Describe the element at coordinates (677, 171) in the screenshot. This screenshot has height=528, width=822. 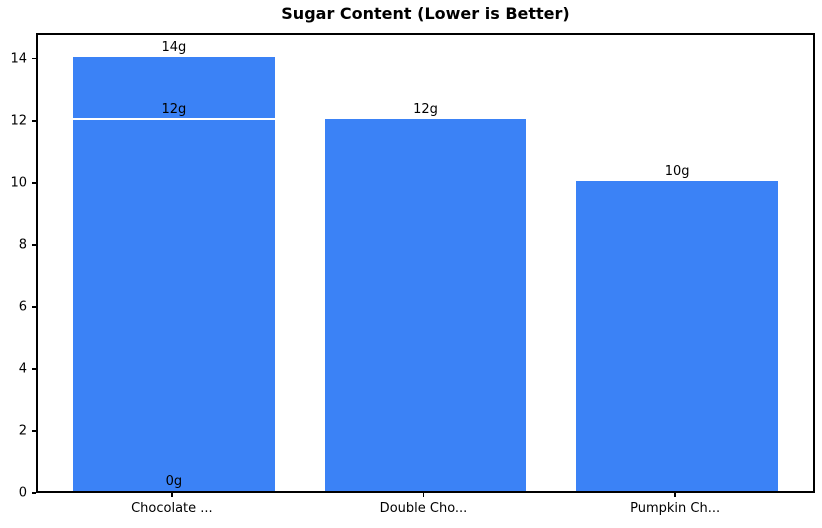
I see `bar-value-label: 10g` at that location.